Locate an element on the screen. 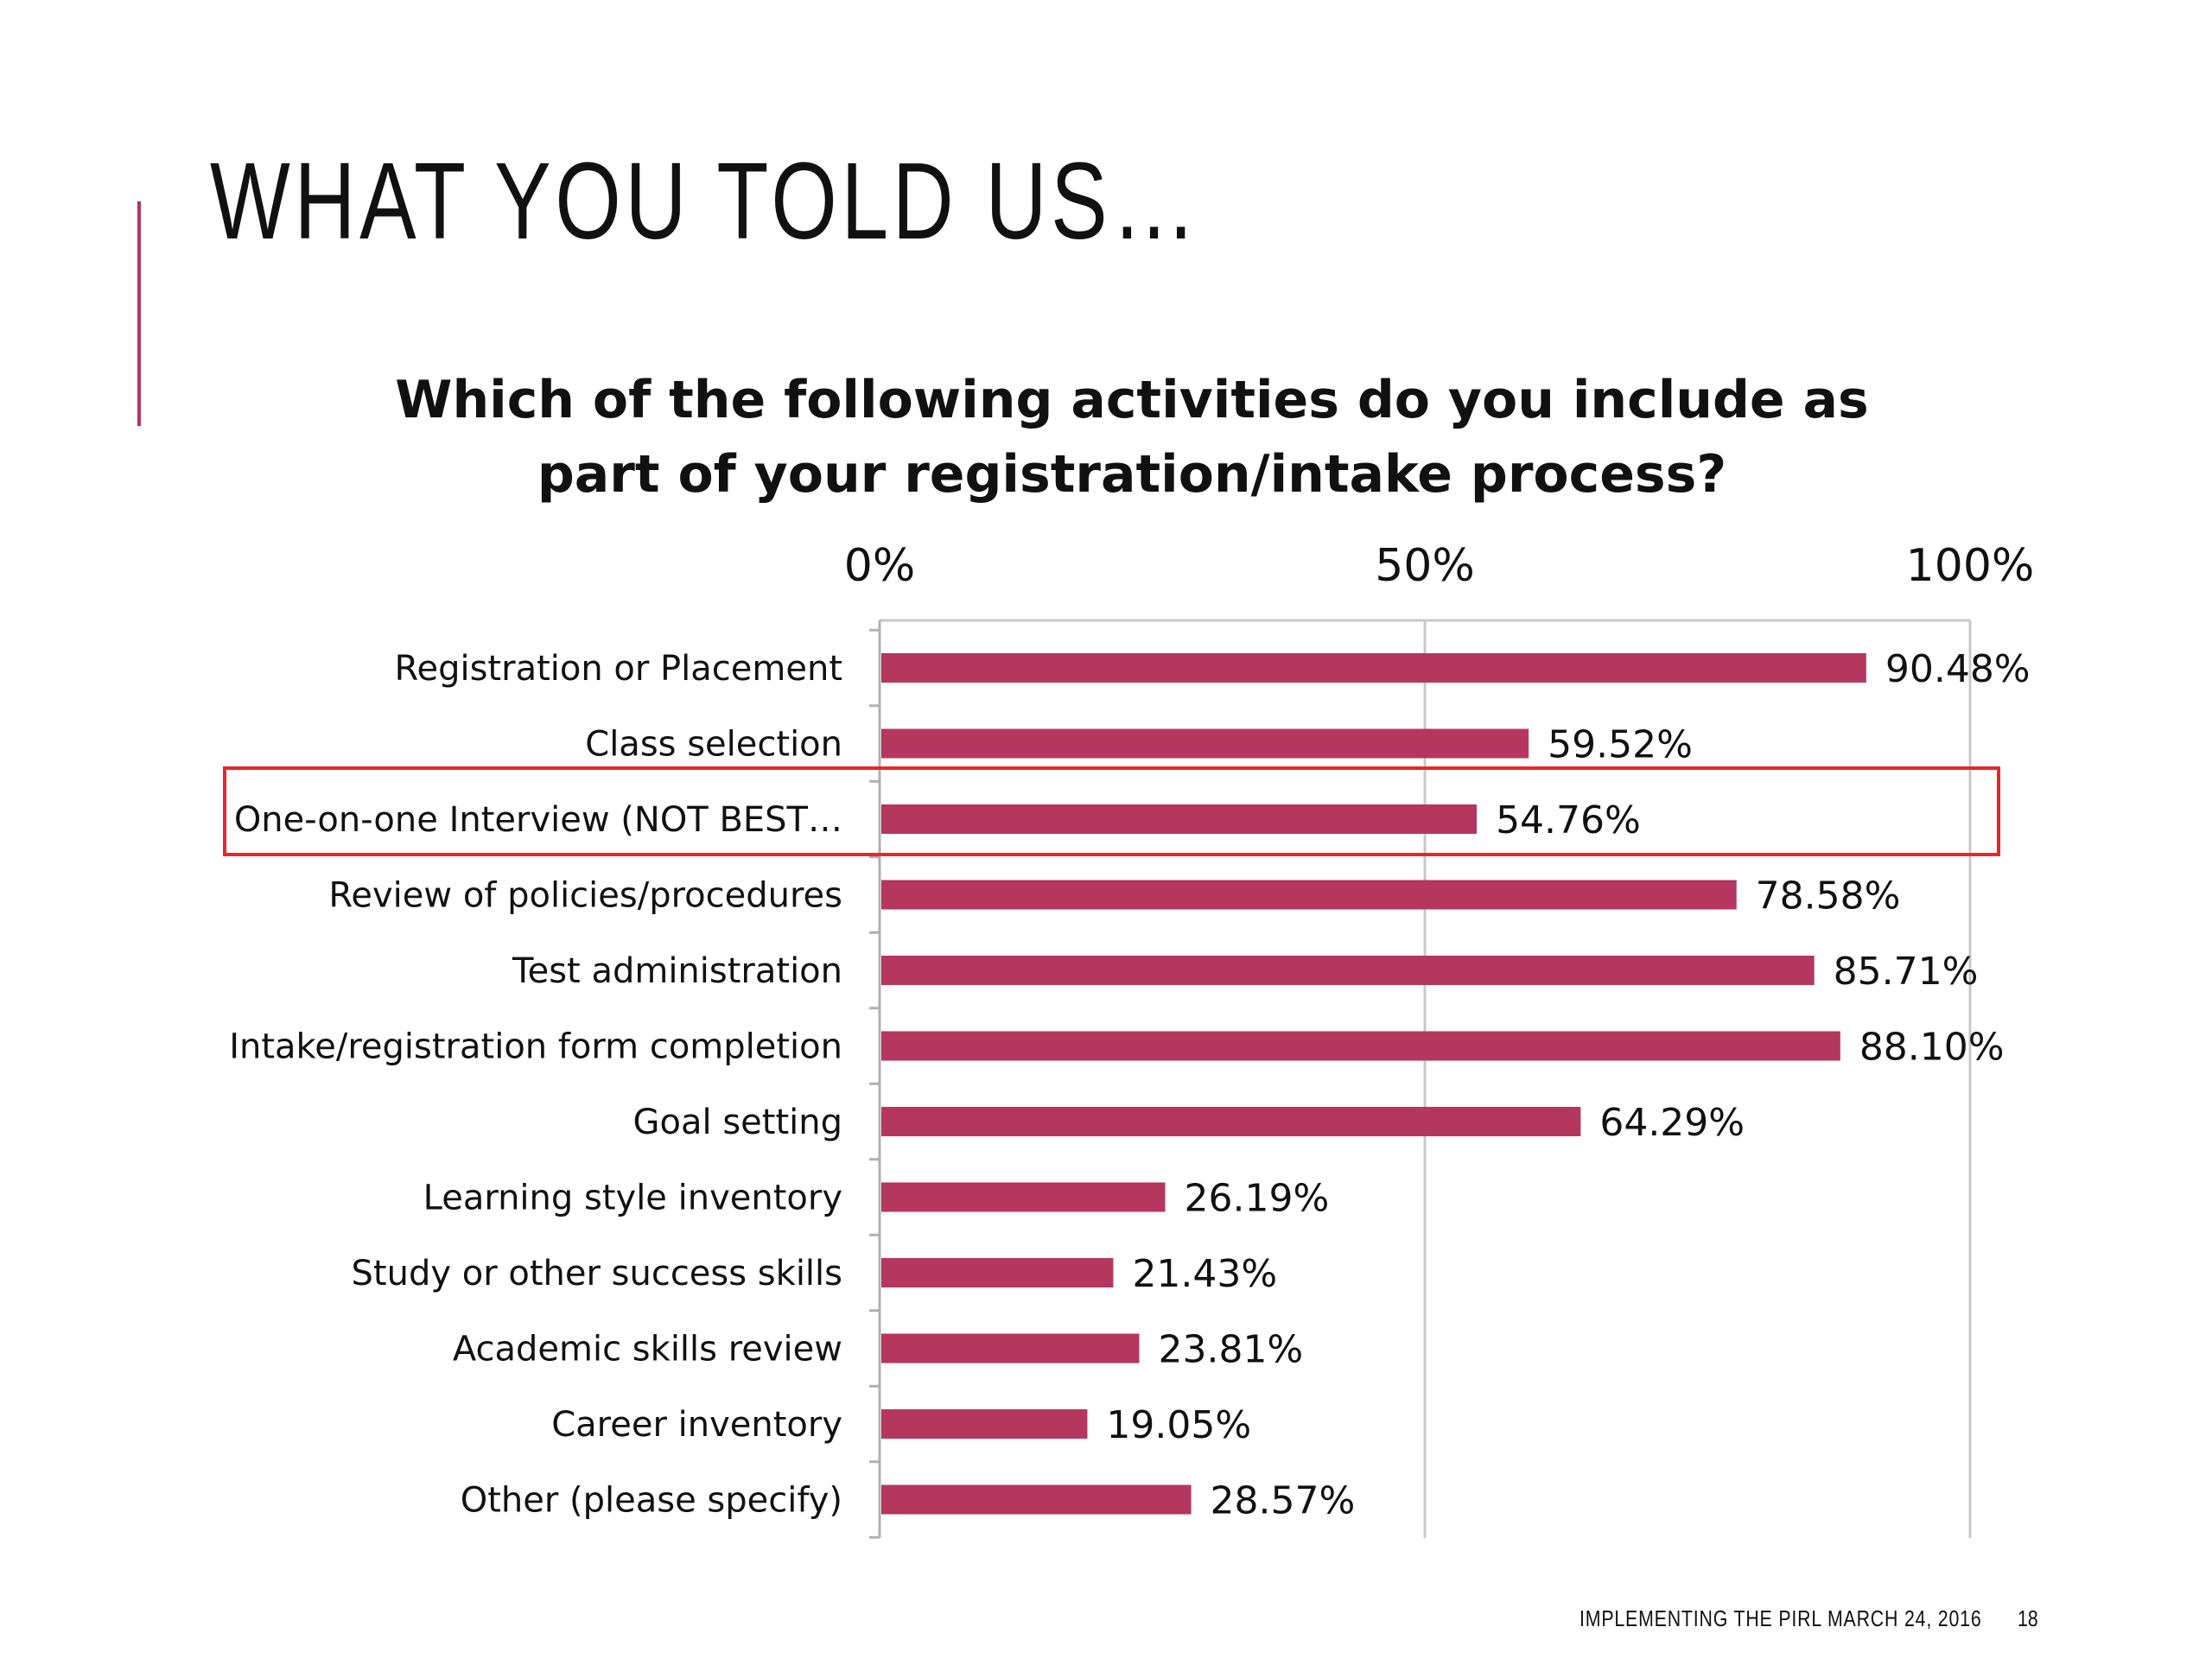 This screenshot has width=2212, height=1659. category-label: Goal setting is located at coordinates (737, 1122).